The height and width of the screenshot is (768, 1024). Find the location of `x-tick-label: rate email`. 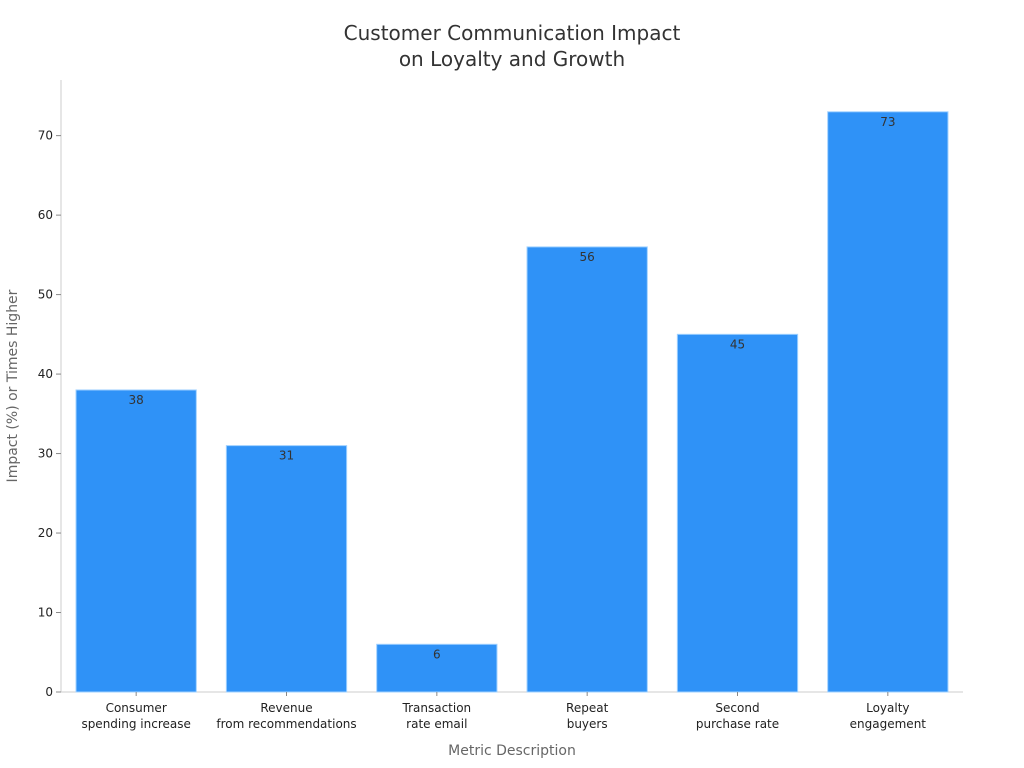

x-tick-label: rate email is located at coordinates (436, 724).